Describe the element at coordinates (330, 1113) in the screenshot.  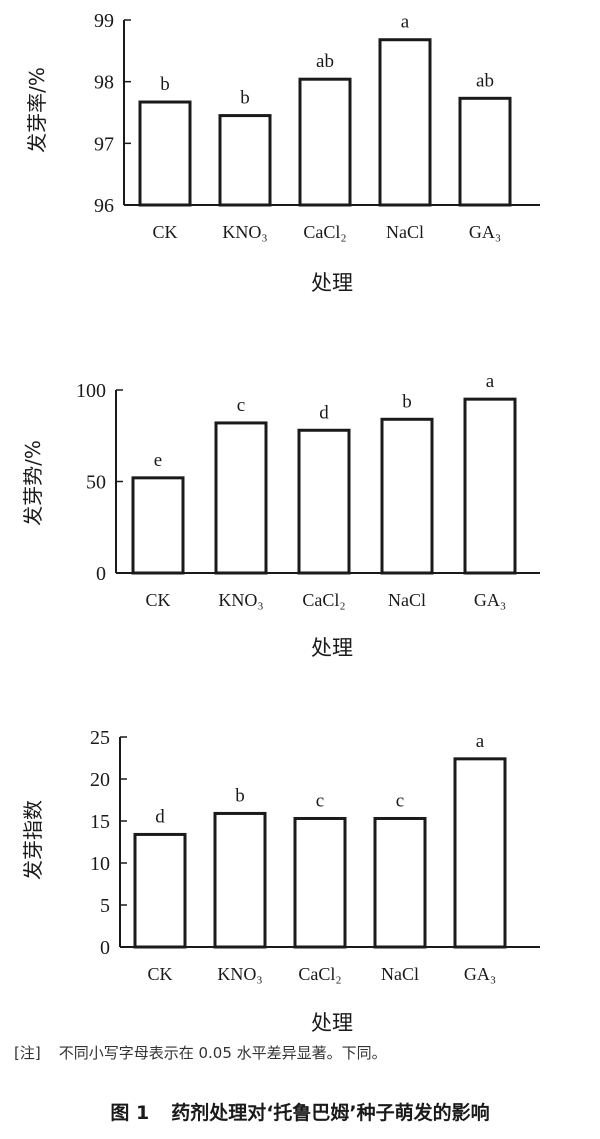
I see `caption-title: 药剂处理对‘托鲁巴姆’种子萌发的影响` at that location.